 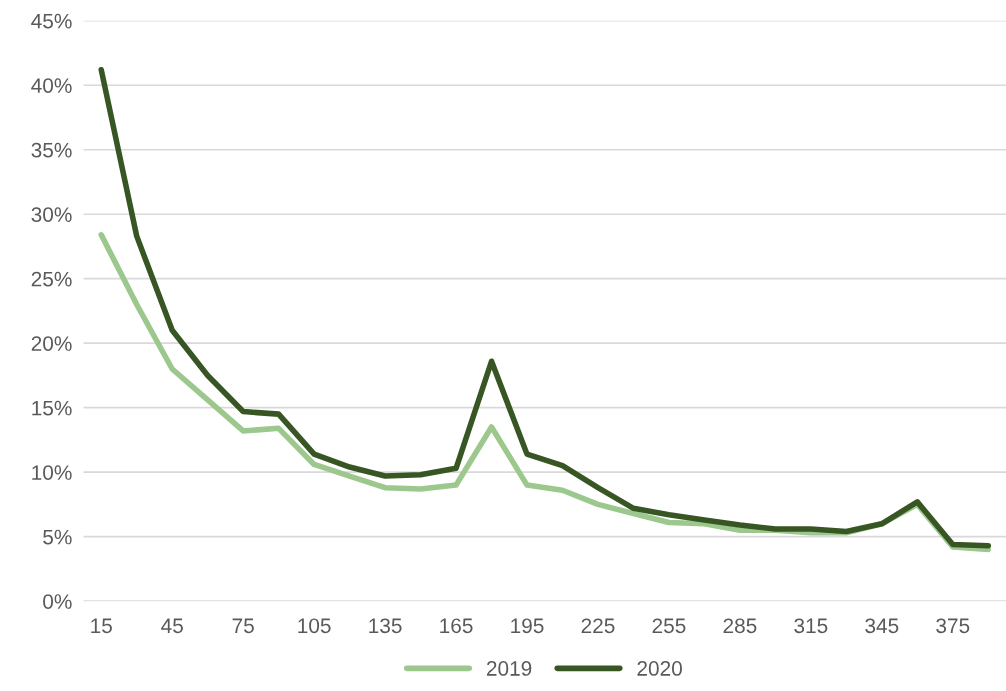 I want to click on x-tick-label: 105, so click(x=314, y=626).